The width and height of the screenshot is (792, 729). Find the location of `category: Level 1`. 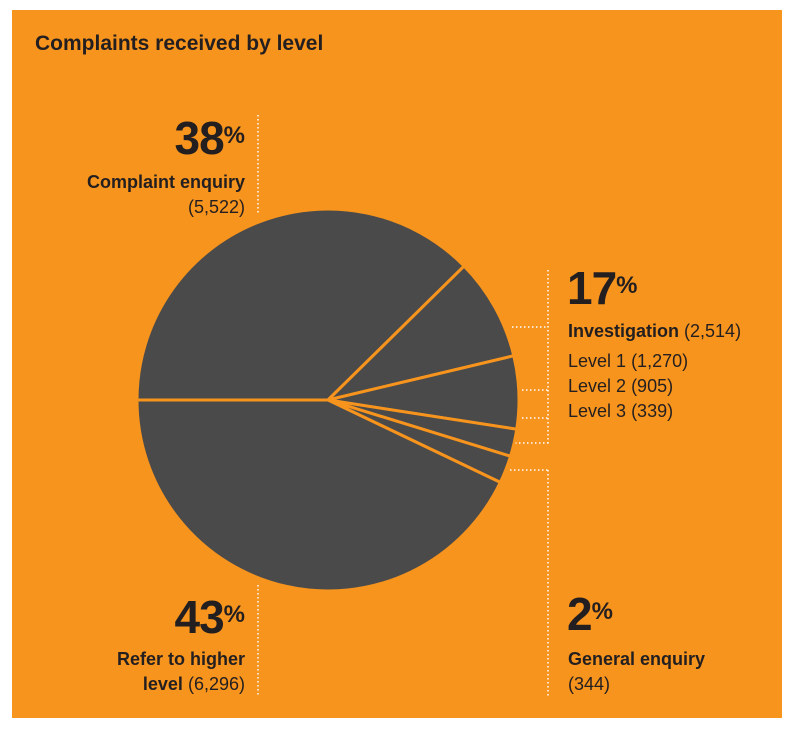

category: Level 1 is located at coordinates (597, 361).